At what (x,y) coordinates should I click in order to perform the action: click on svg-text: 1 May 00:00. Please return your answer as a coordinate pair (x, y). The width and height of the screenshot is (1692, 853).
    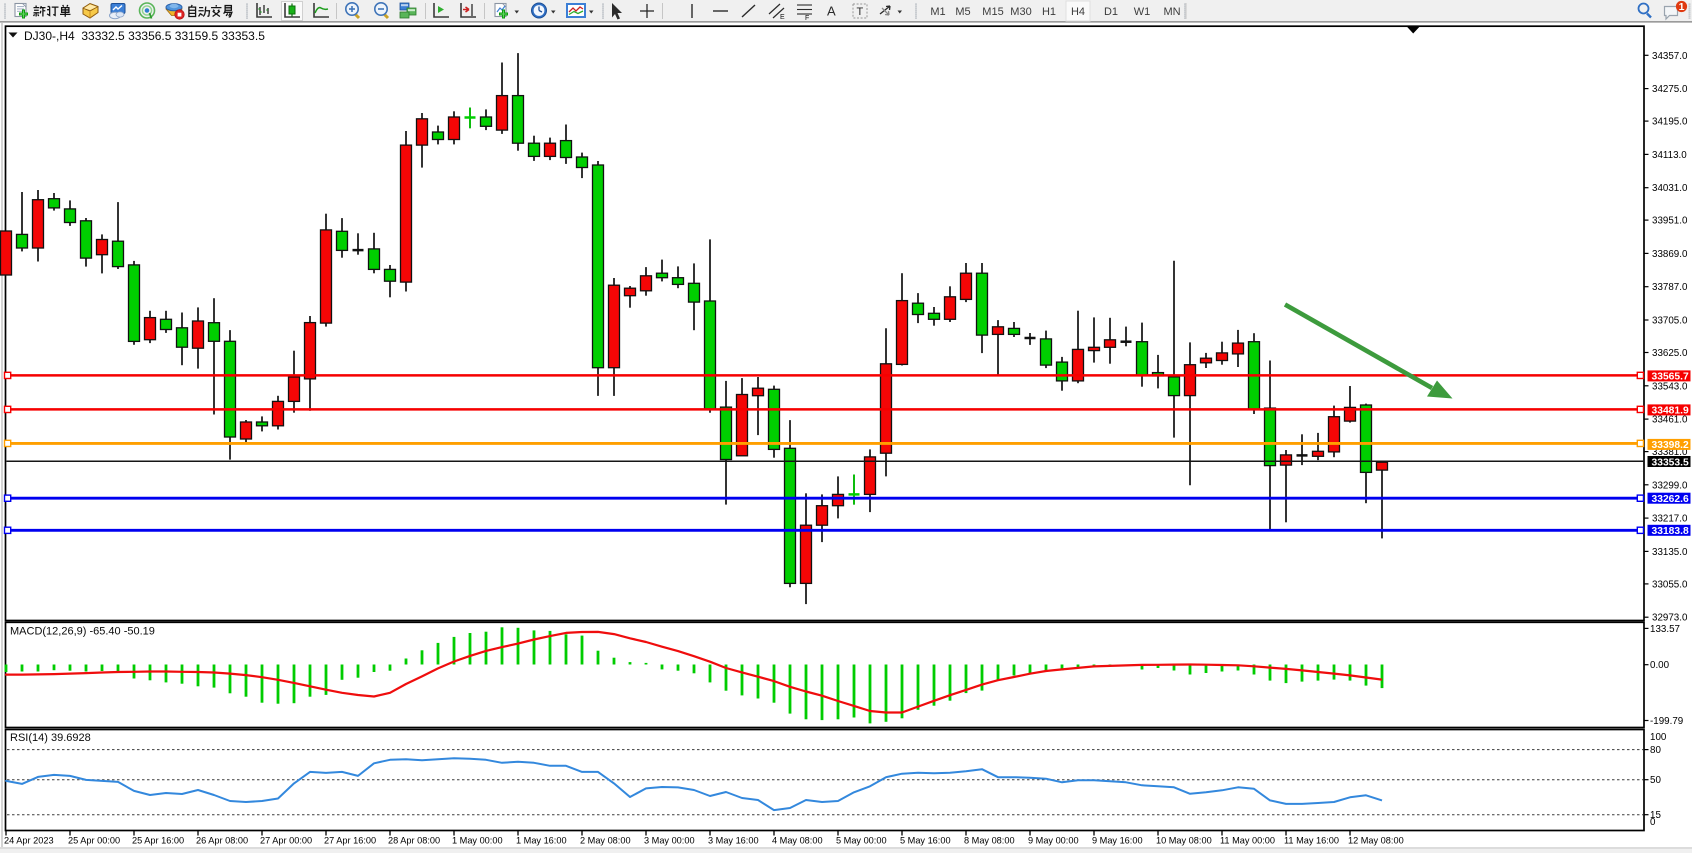
    Looking at the image, I should click on (477, 841).